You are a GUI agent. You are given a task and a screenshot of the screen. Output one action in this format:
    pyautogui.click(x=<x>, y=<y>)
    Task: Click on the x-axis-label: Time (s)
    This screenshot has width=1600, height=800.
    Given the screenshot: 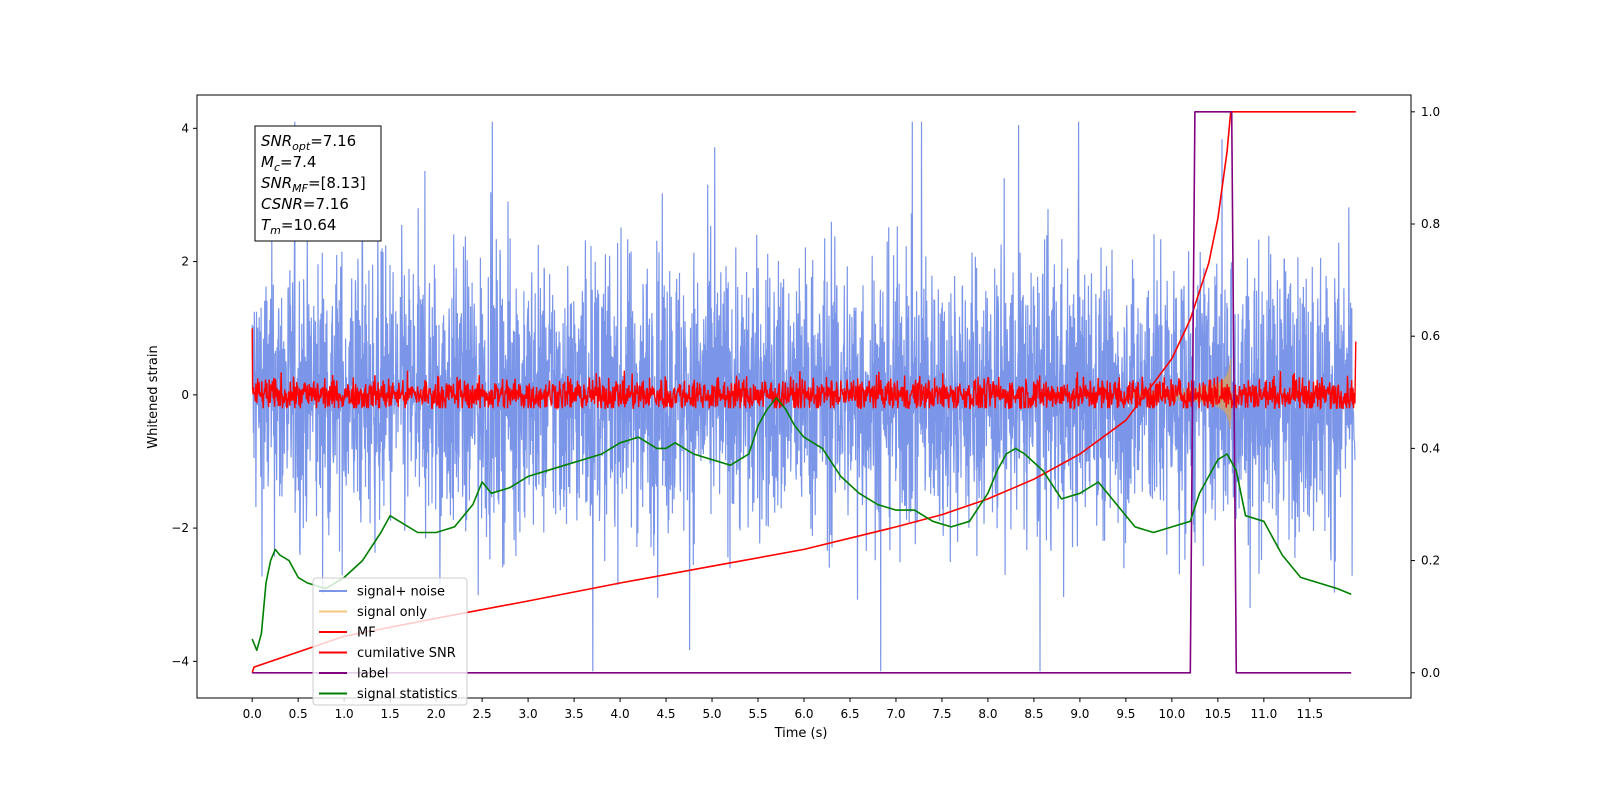 What is the action you would take?
    pyautogui.click(x=801, y=733)
    